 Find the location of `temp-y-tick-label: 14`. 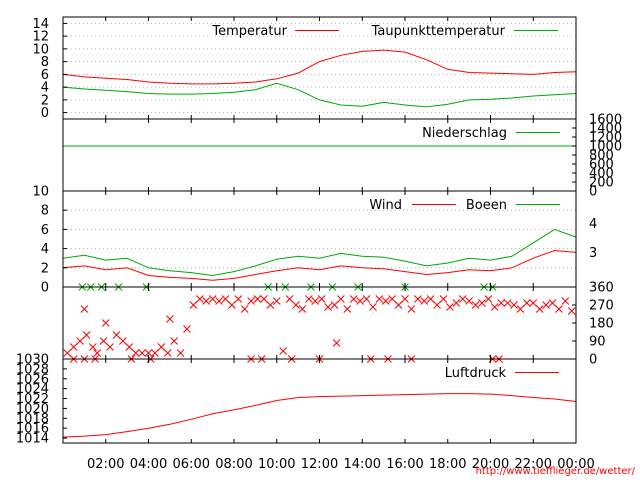

temp-y-tick-label: 14 is located at coordinates (40, 24).